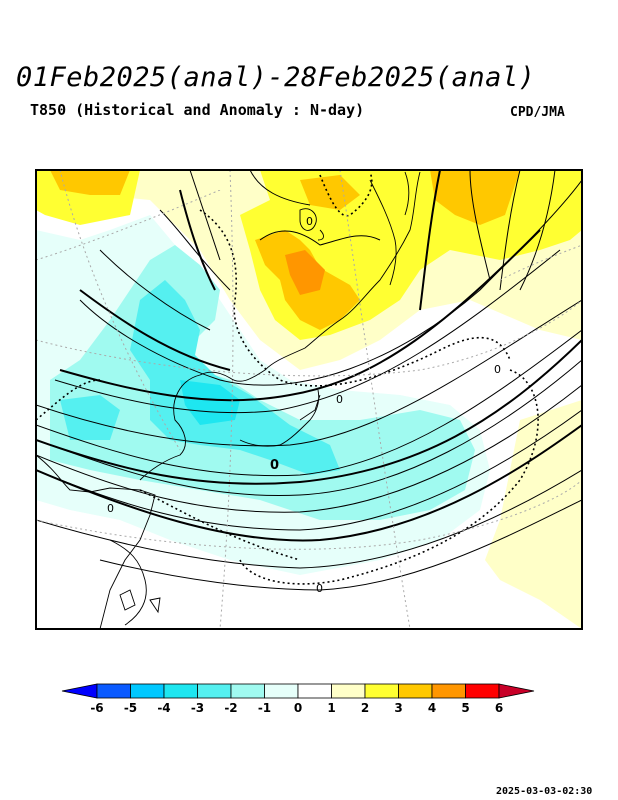  What do you see at coordinates (499, 708) in the screenshot?
I see `colorbar-tick-label: 6` at bounding box center [499, 708].